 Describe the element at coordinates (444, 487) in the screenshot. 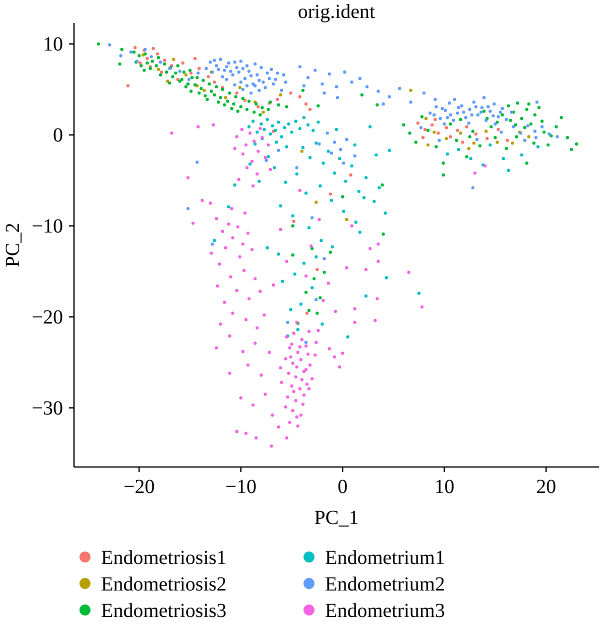

I see `x-tick-label: 10` at that location.